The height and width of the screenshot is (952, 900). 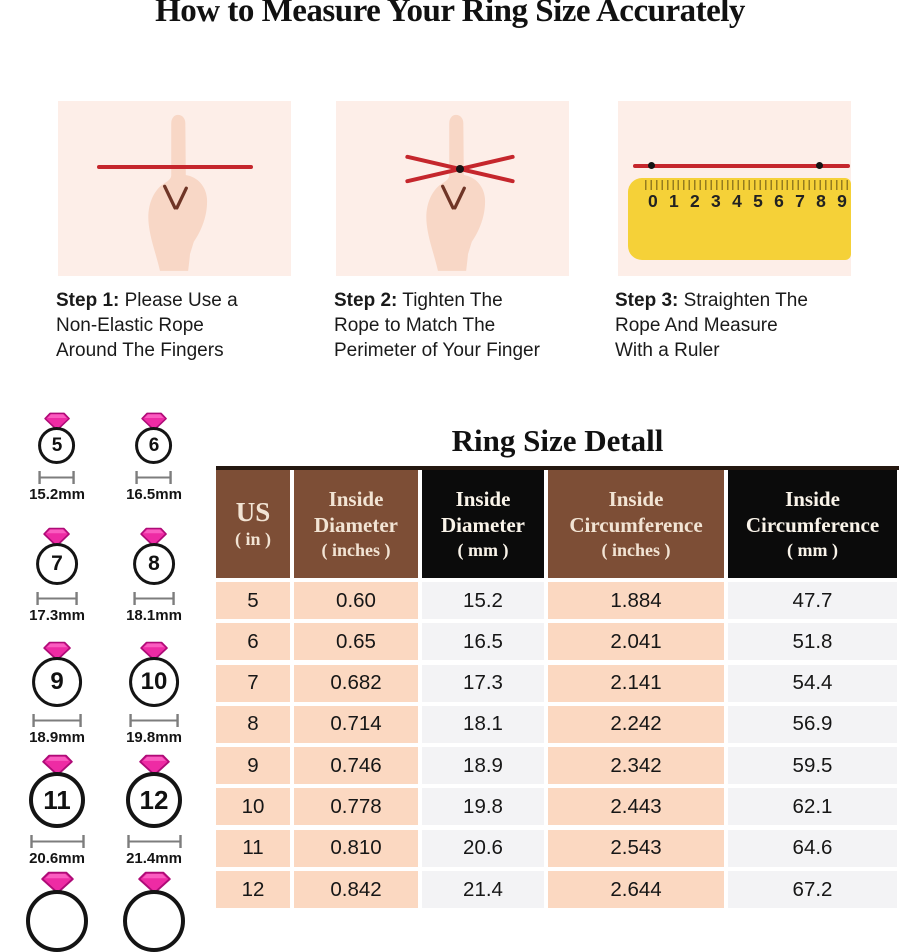 I want to click on ring-circle: 6, so click(x=154, y=445).